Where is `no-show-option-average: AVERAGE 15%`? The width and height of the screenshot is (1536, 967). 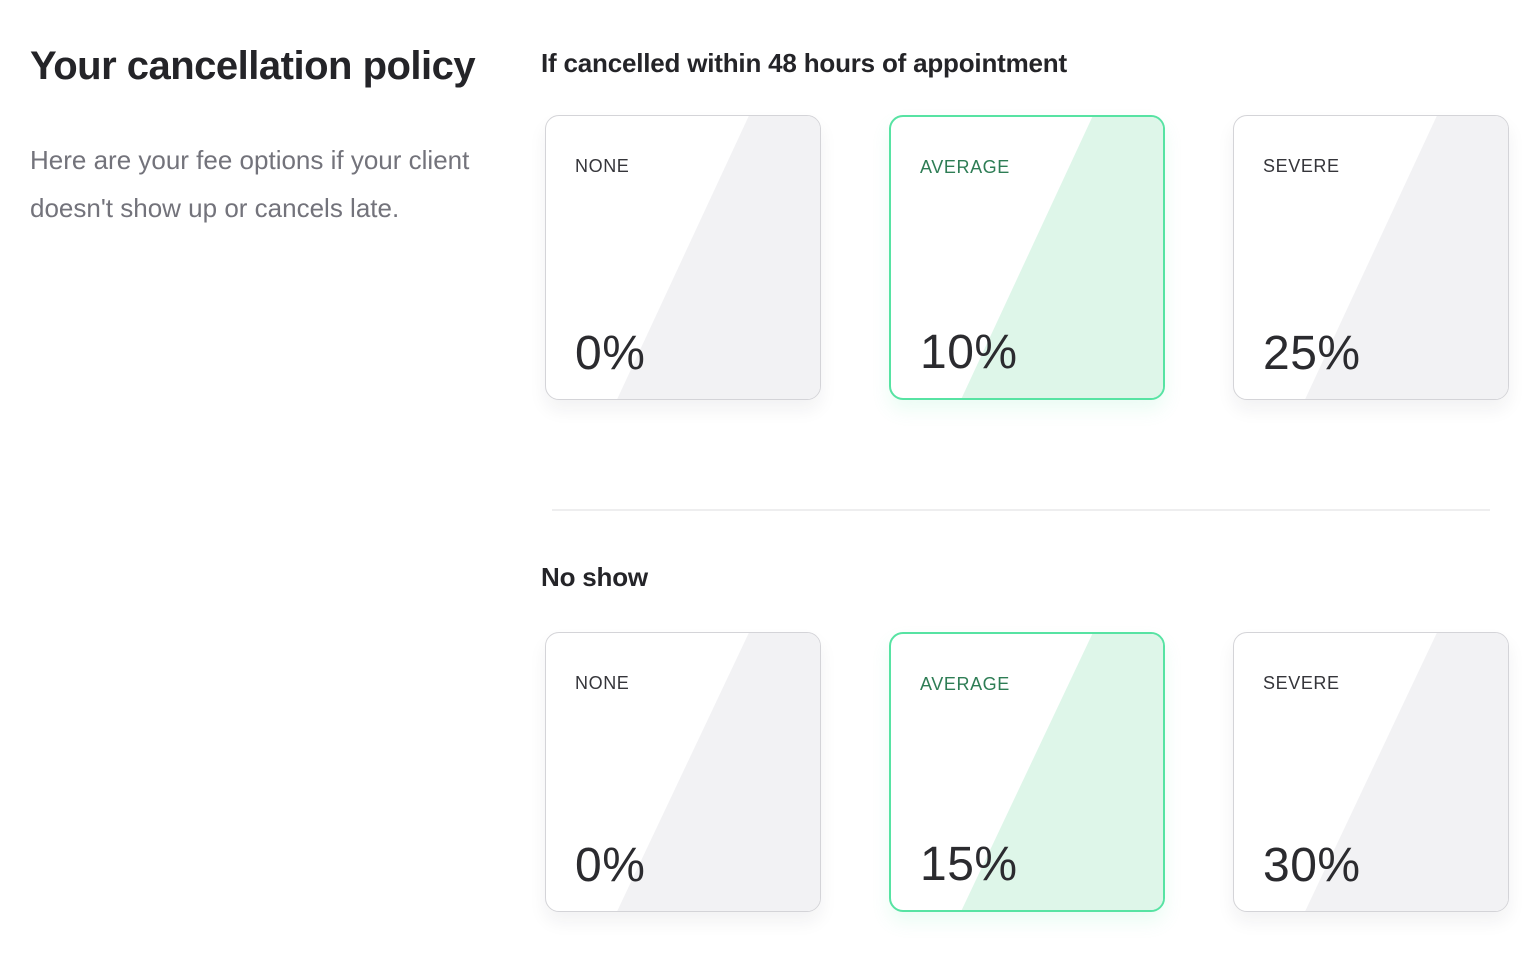 no-show-option-average: AVERAGE 15% is located at coordinates (1027, 772).